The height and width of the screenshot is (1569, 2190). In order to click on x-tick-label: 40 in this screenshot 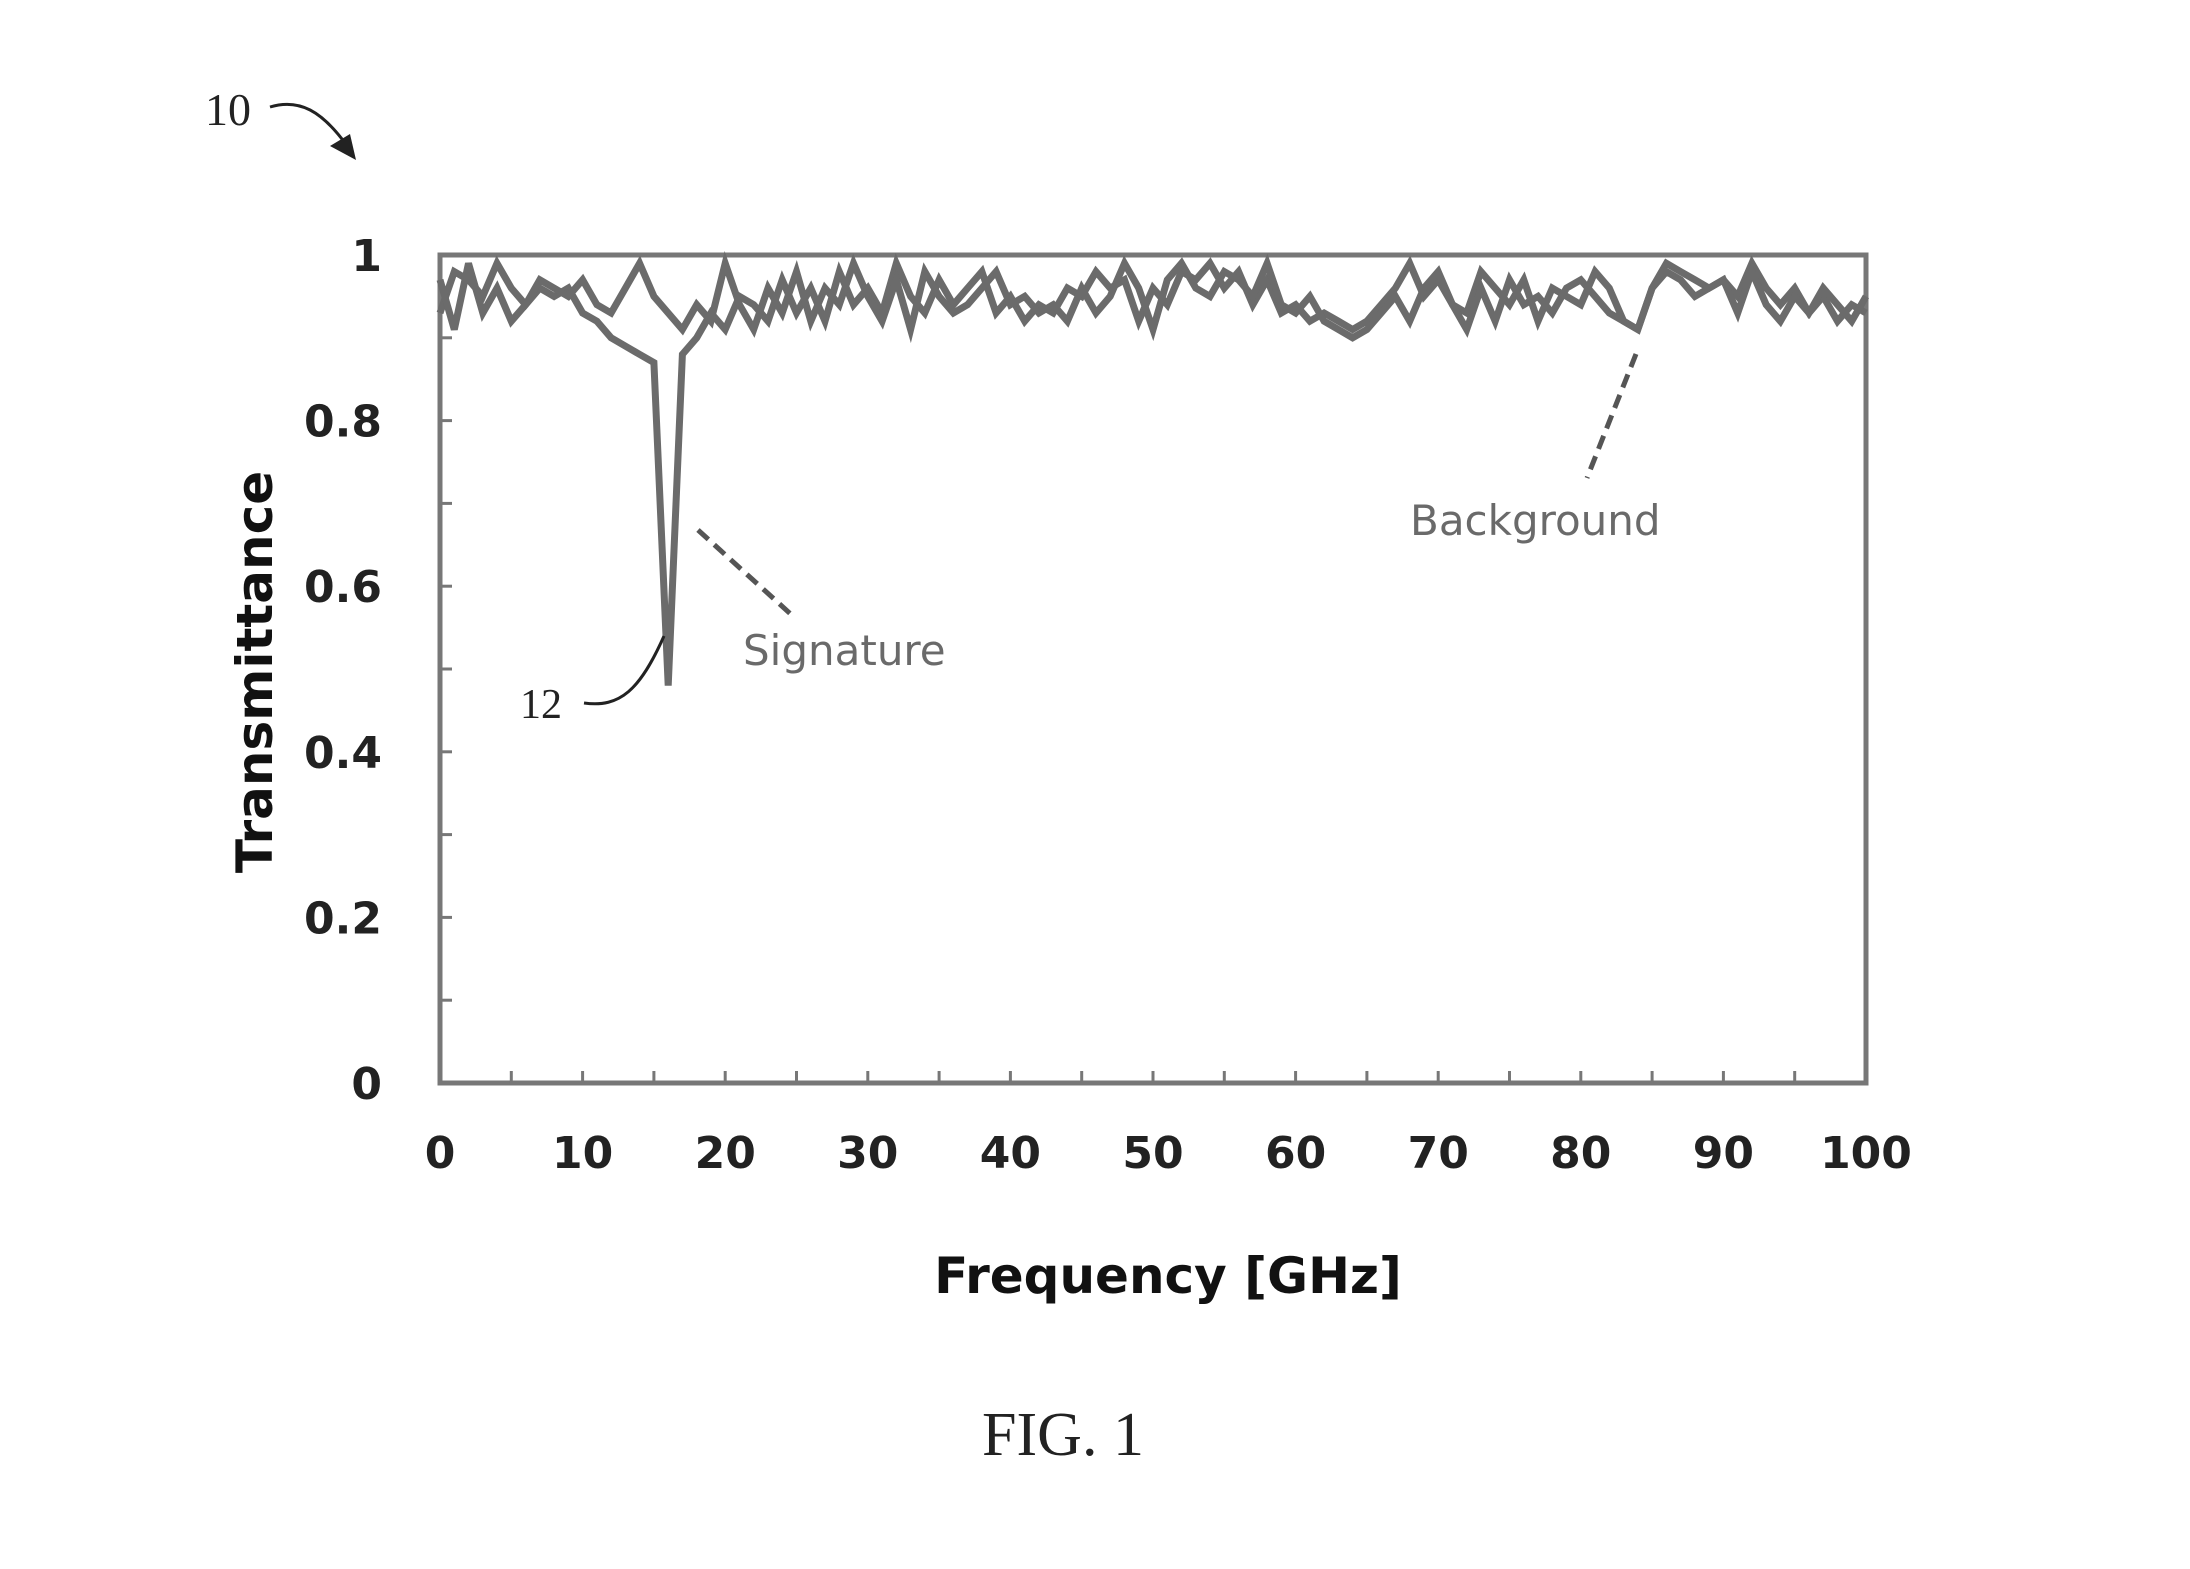, I will do `click(1010, 1153)`.